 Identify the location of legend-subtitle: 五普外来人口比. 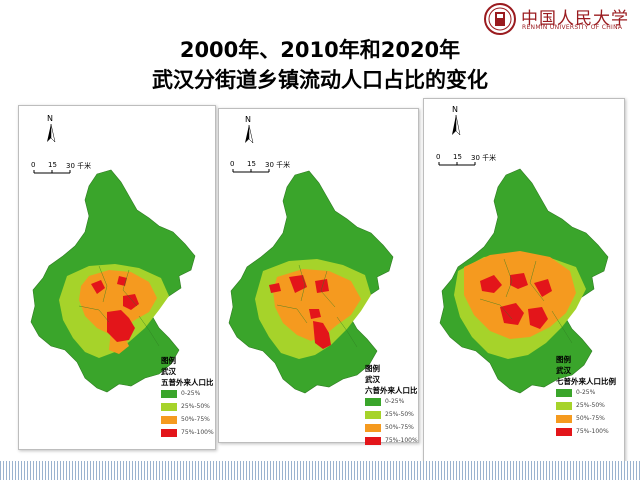
(187, 382).